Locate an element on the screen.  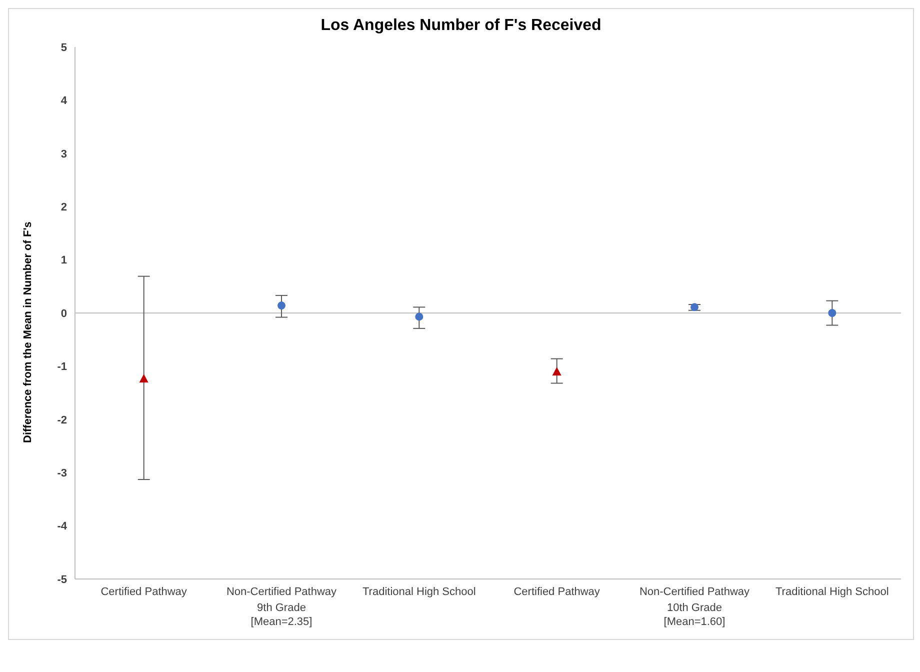
text: 9th Grade [Mean=2.35] is located at coordinates (282, 615).